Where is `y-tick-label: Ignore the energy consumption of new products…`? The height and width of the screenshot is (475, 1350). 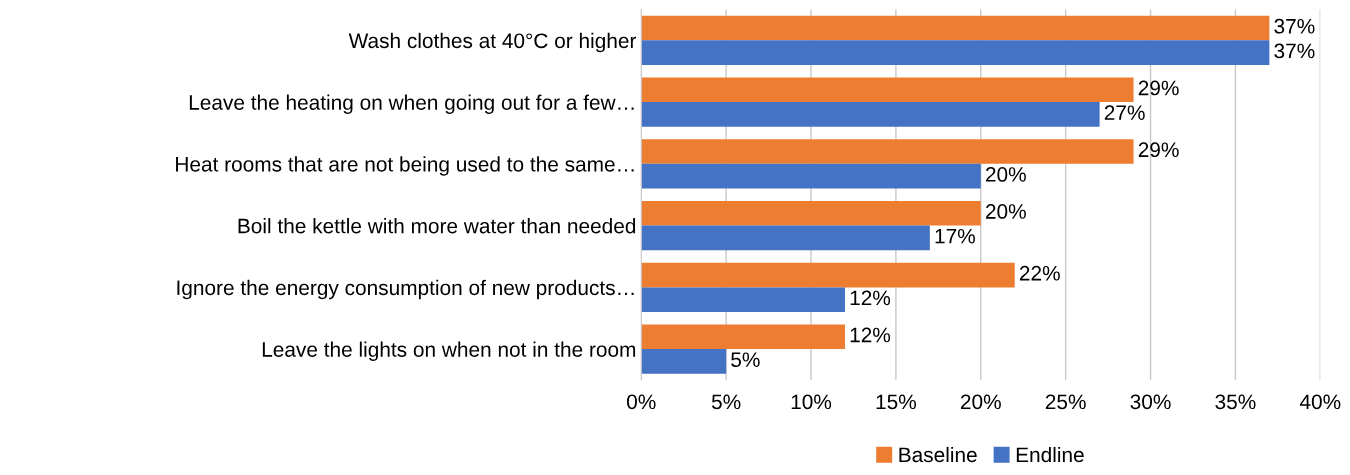
y-tick-label: Ignore the energy consumption of new products… is located at coordinates (405, 289).